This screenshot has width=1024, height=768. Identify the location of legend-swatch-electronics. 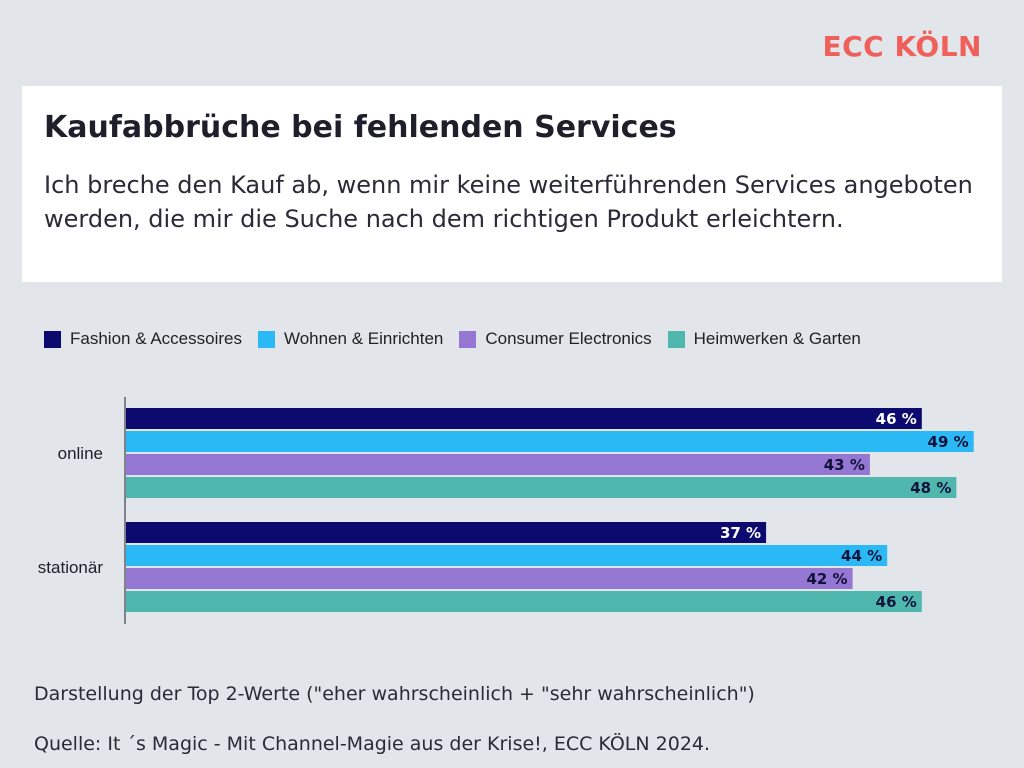
(468, 339).